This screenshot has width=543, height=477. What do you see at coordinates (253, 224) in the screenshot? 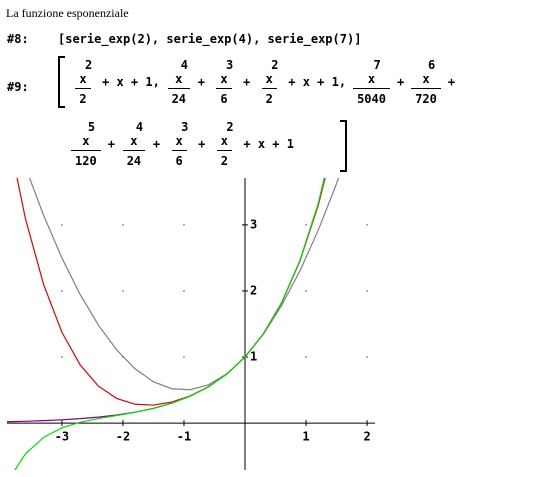
I see `y-tick-label: 3` at bounding box center [253, 224].